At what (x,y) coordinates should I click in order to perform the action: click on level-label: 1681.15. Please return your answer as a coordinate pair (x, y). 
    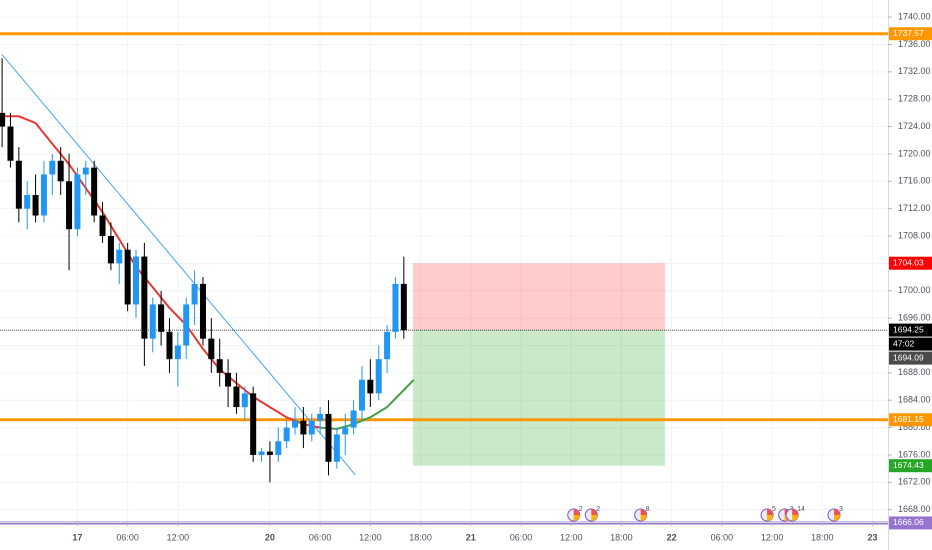
    Looking at the image, I should click on (908, 419).